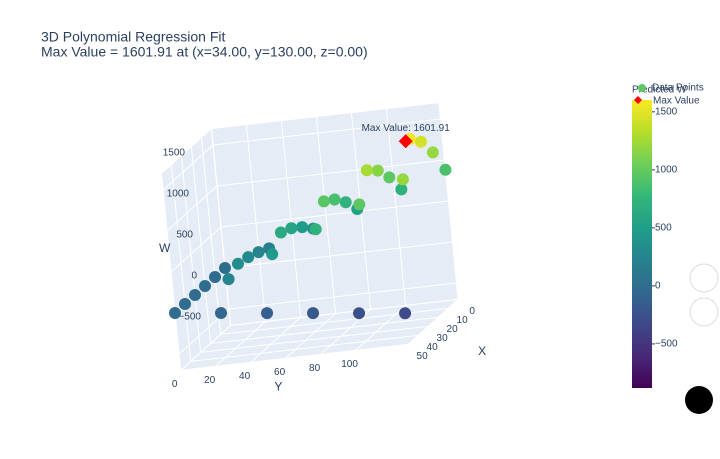  Describe the element at coordinates (174, 153) in the screenshot. I see `z-tick-label: 1500` at that location.